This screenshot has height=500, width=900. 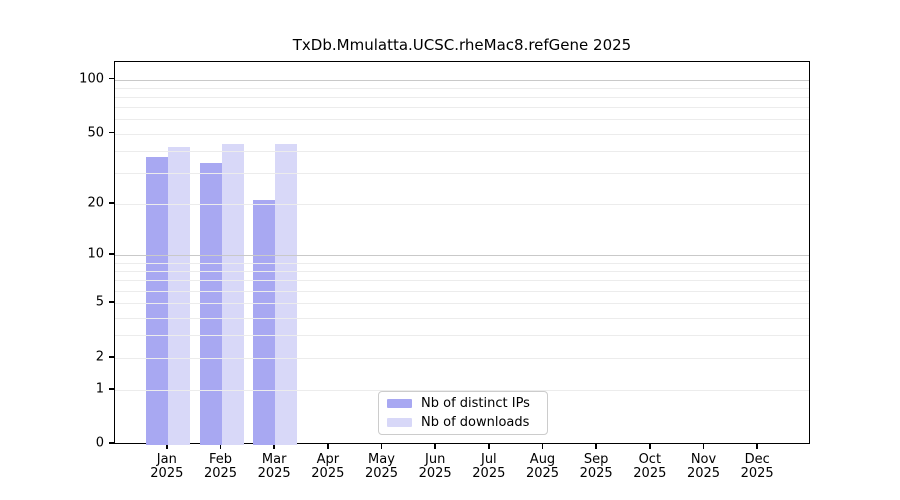 I want to click on bar-distinct-ips-feb, so click(x=210, y=304).